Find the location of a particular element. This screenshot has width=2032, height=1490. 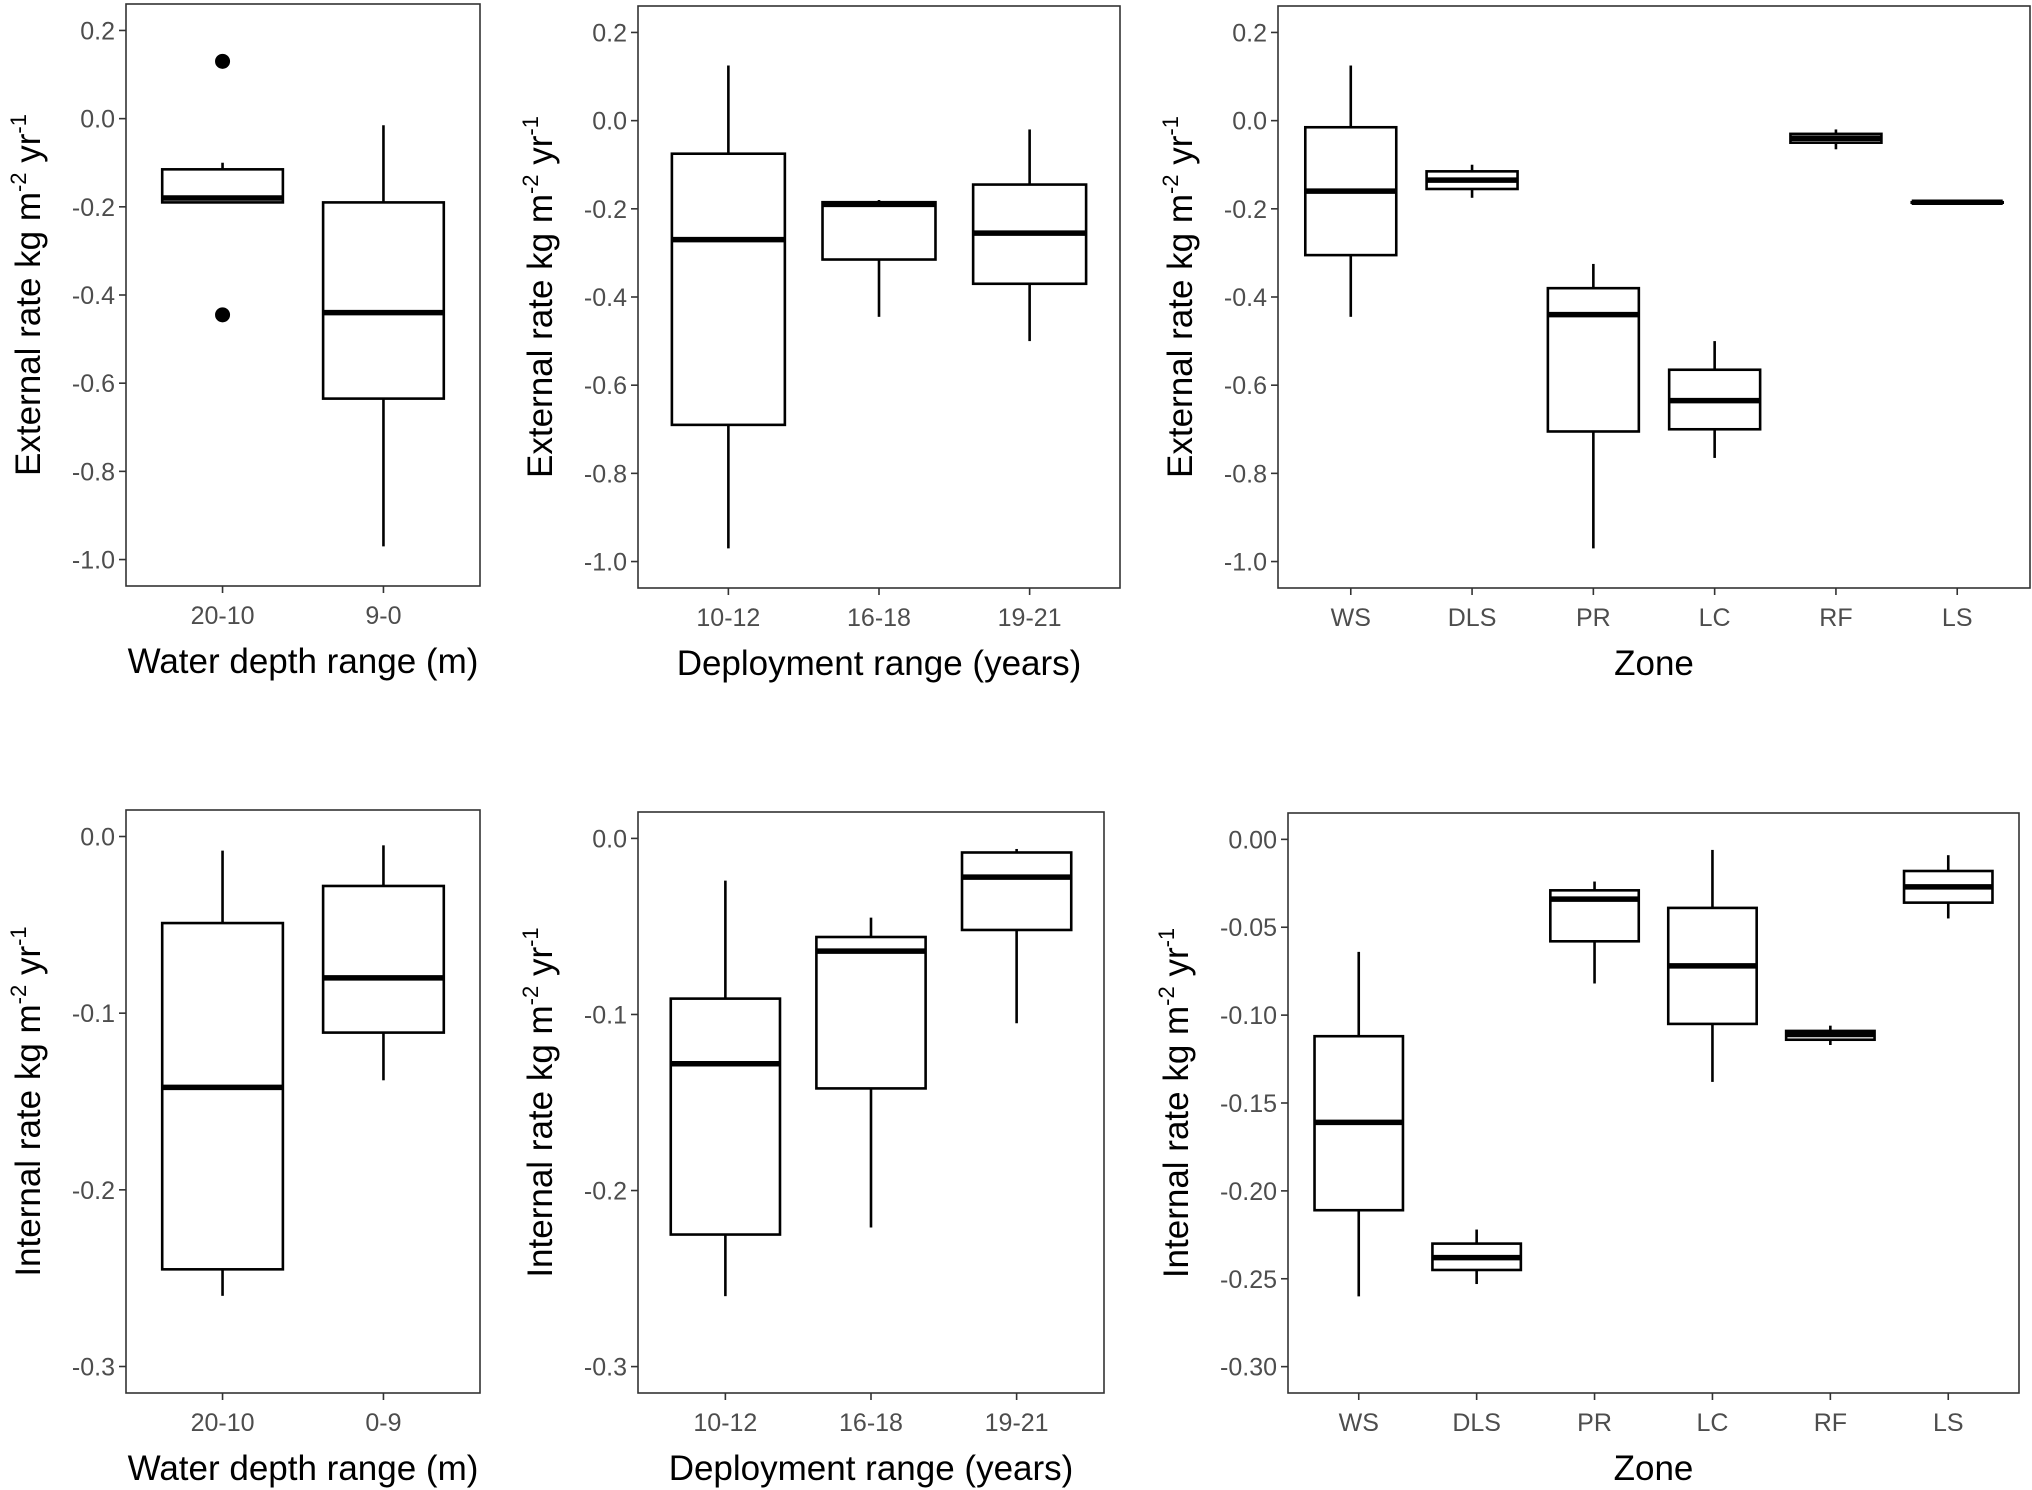

box-LC is located at coordinates (1714, 399).